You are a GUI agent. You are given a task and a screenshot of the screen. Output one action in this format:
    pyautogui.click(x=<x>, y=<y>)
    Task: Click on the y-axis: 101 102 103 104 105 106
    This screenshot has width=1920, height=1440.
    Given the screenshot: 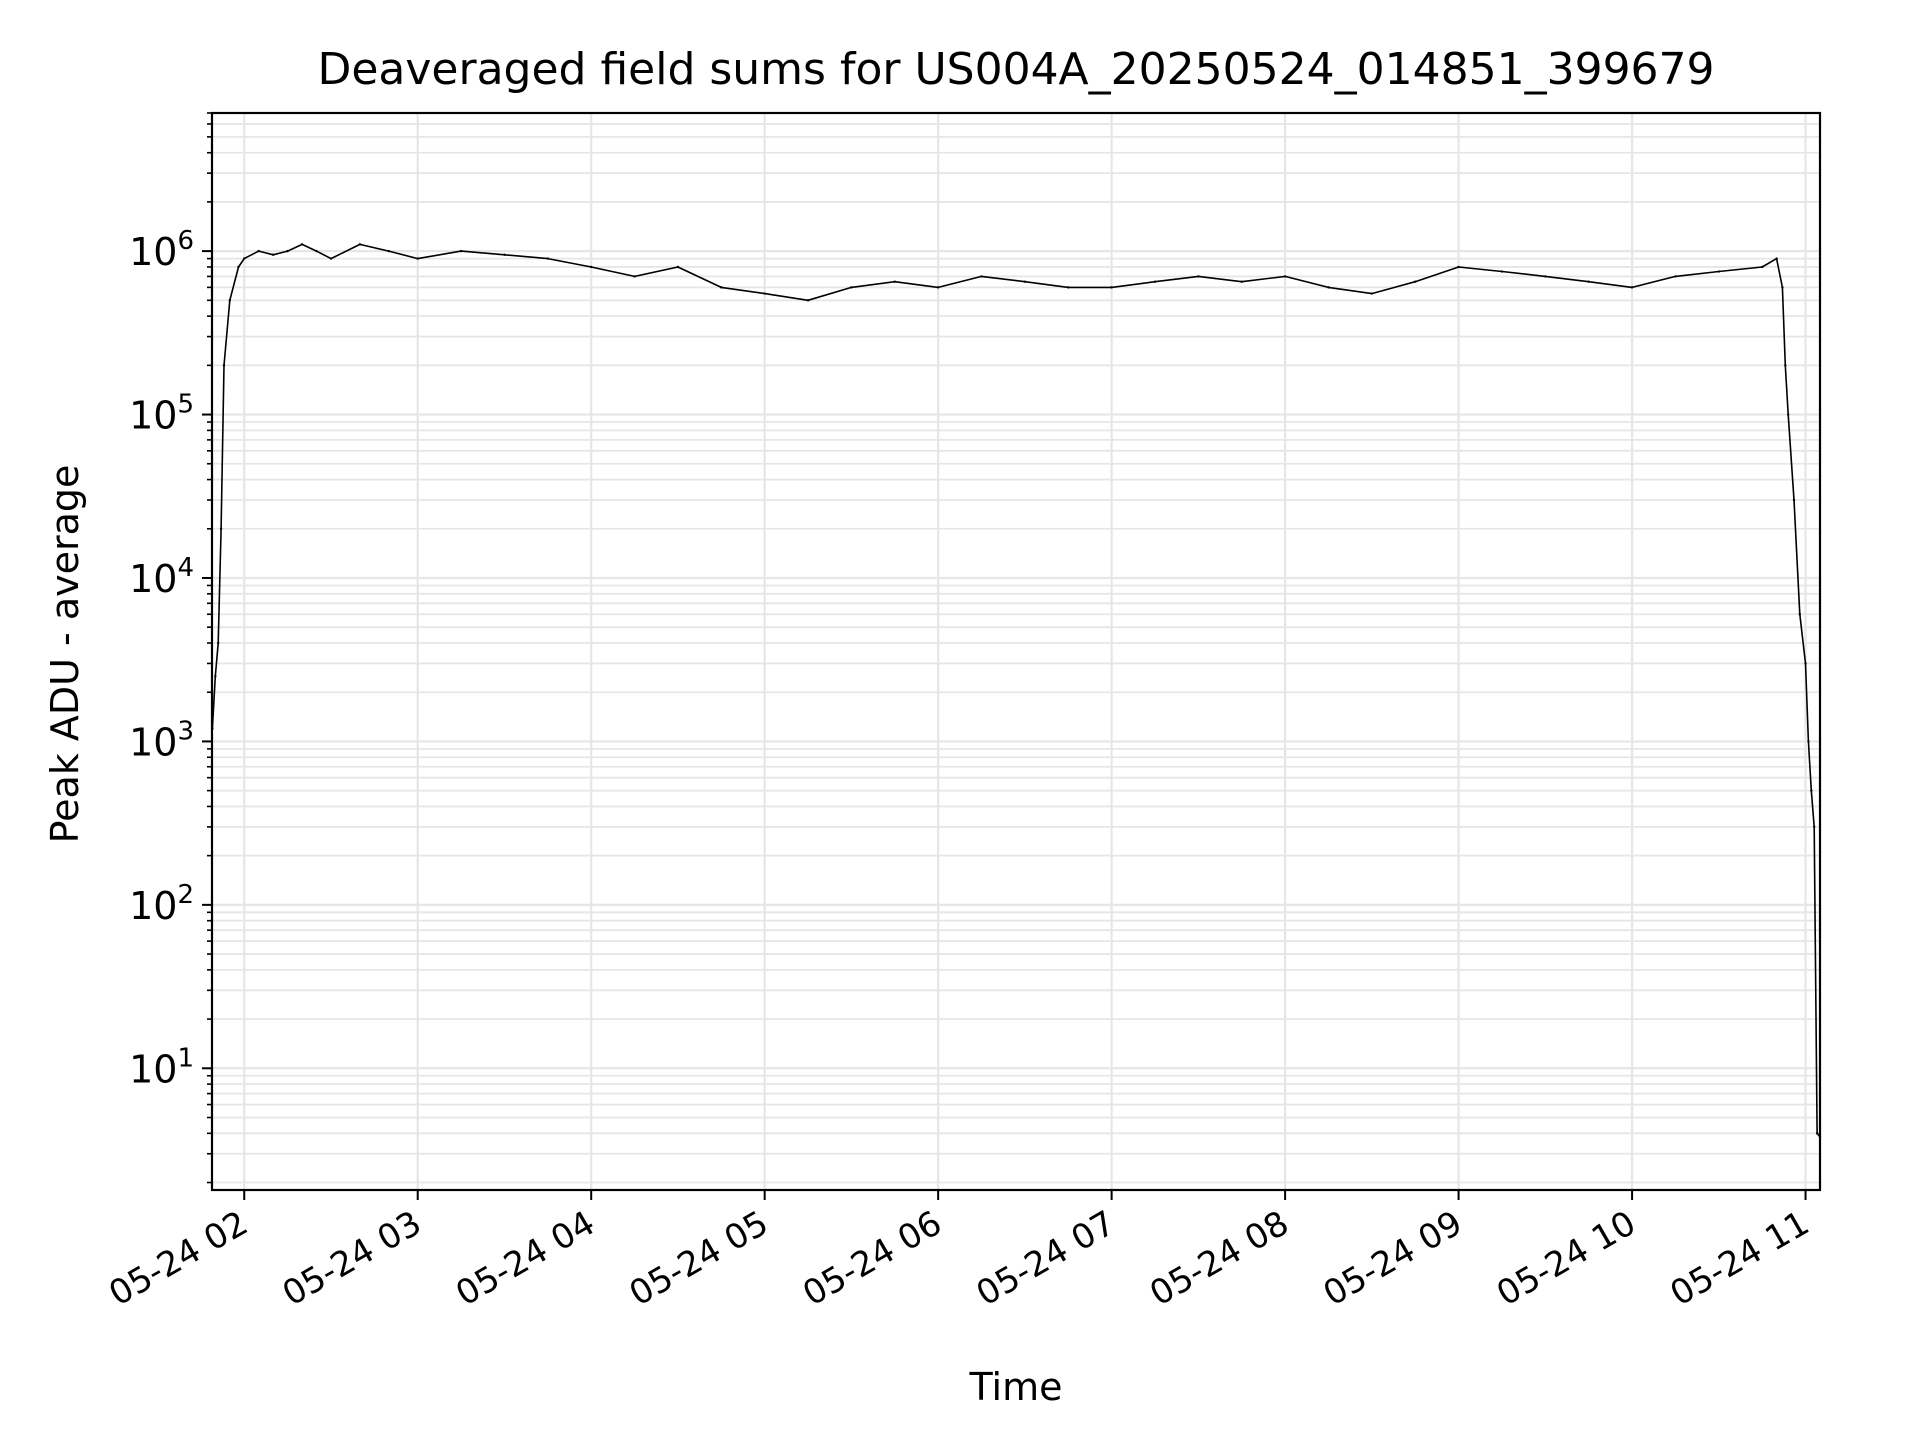 What is the action you would take?
    pyautogui.click(x=170, y=648)
    